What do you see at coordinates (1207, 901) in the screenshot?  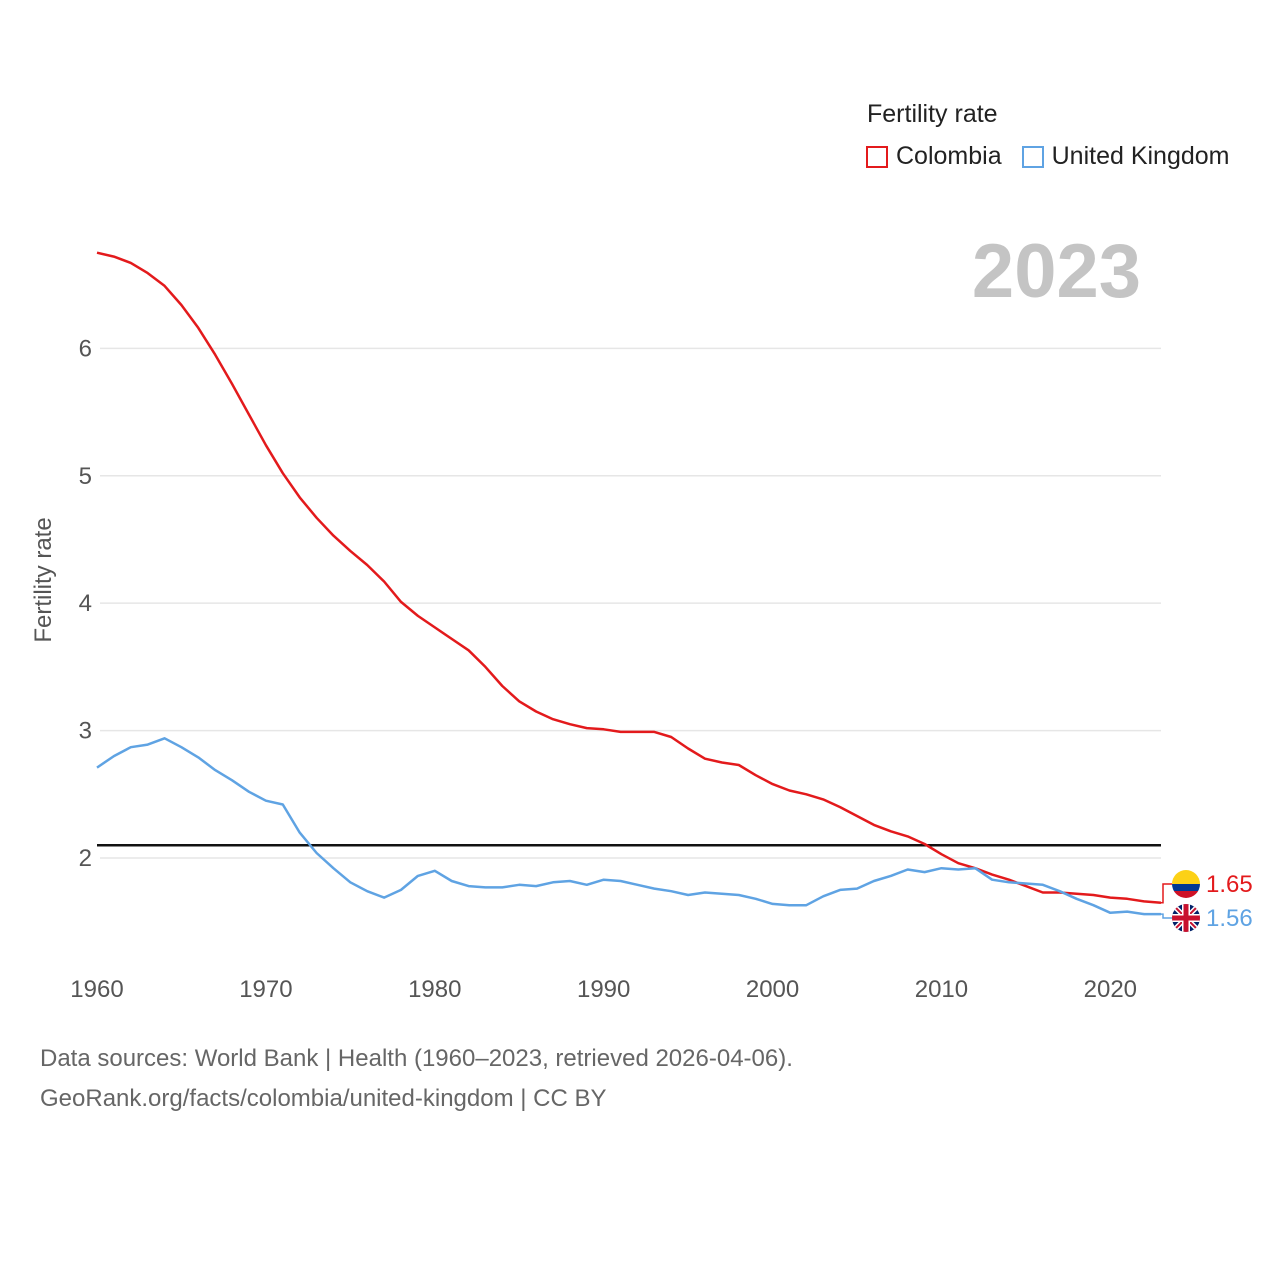 I see `end-labels: 1.65 1.56` at bounding box center [1207, 901].